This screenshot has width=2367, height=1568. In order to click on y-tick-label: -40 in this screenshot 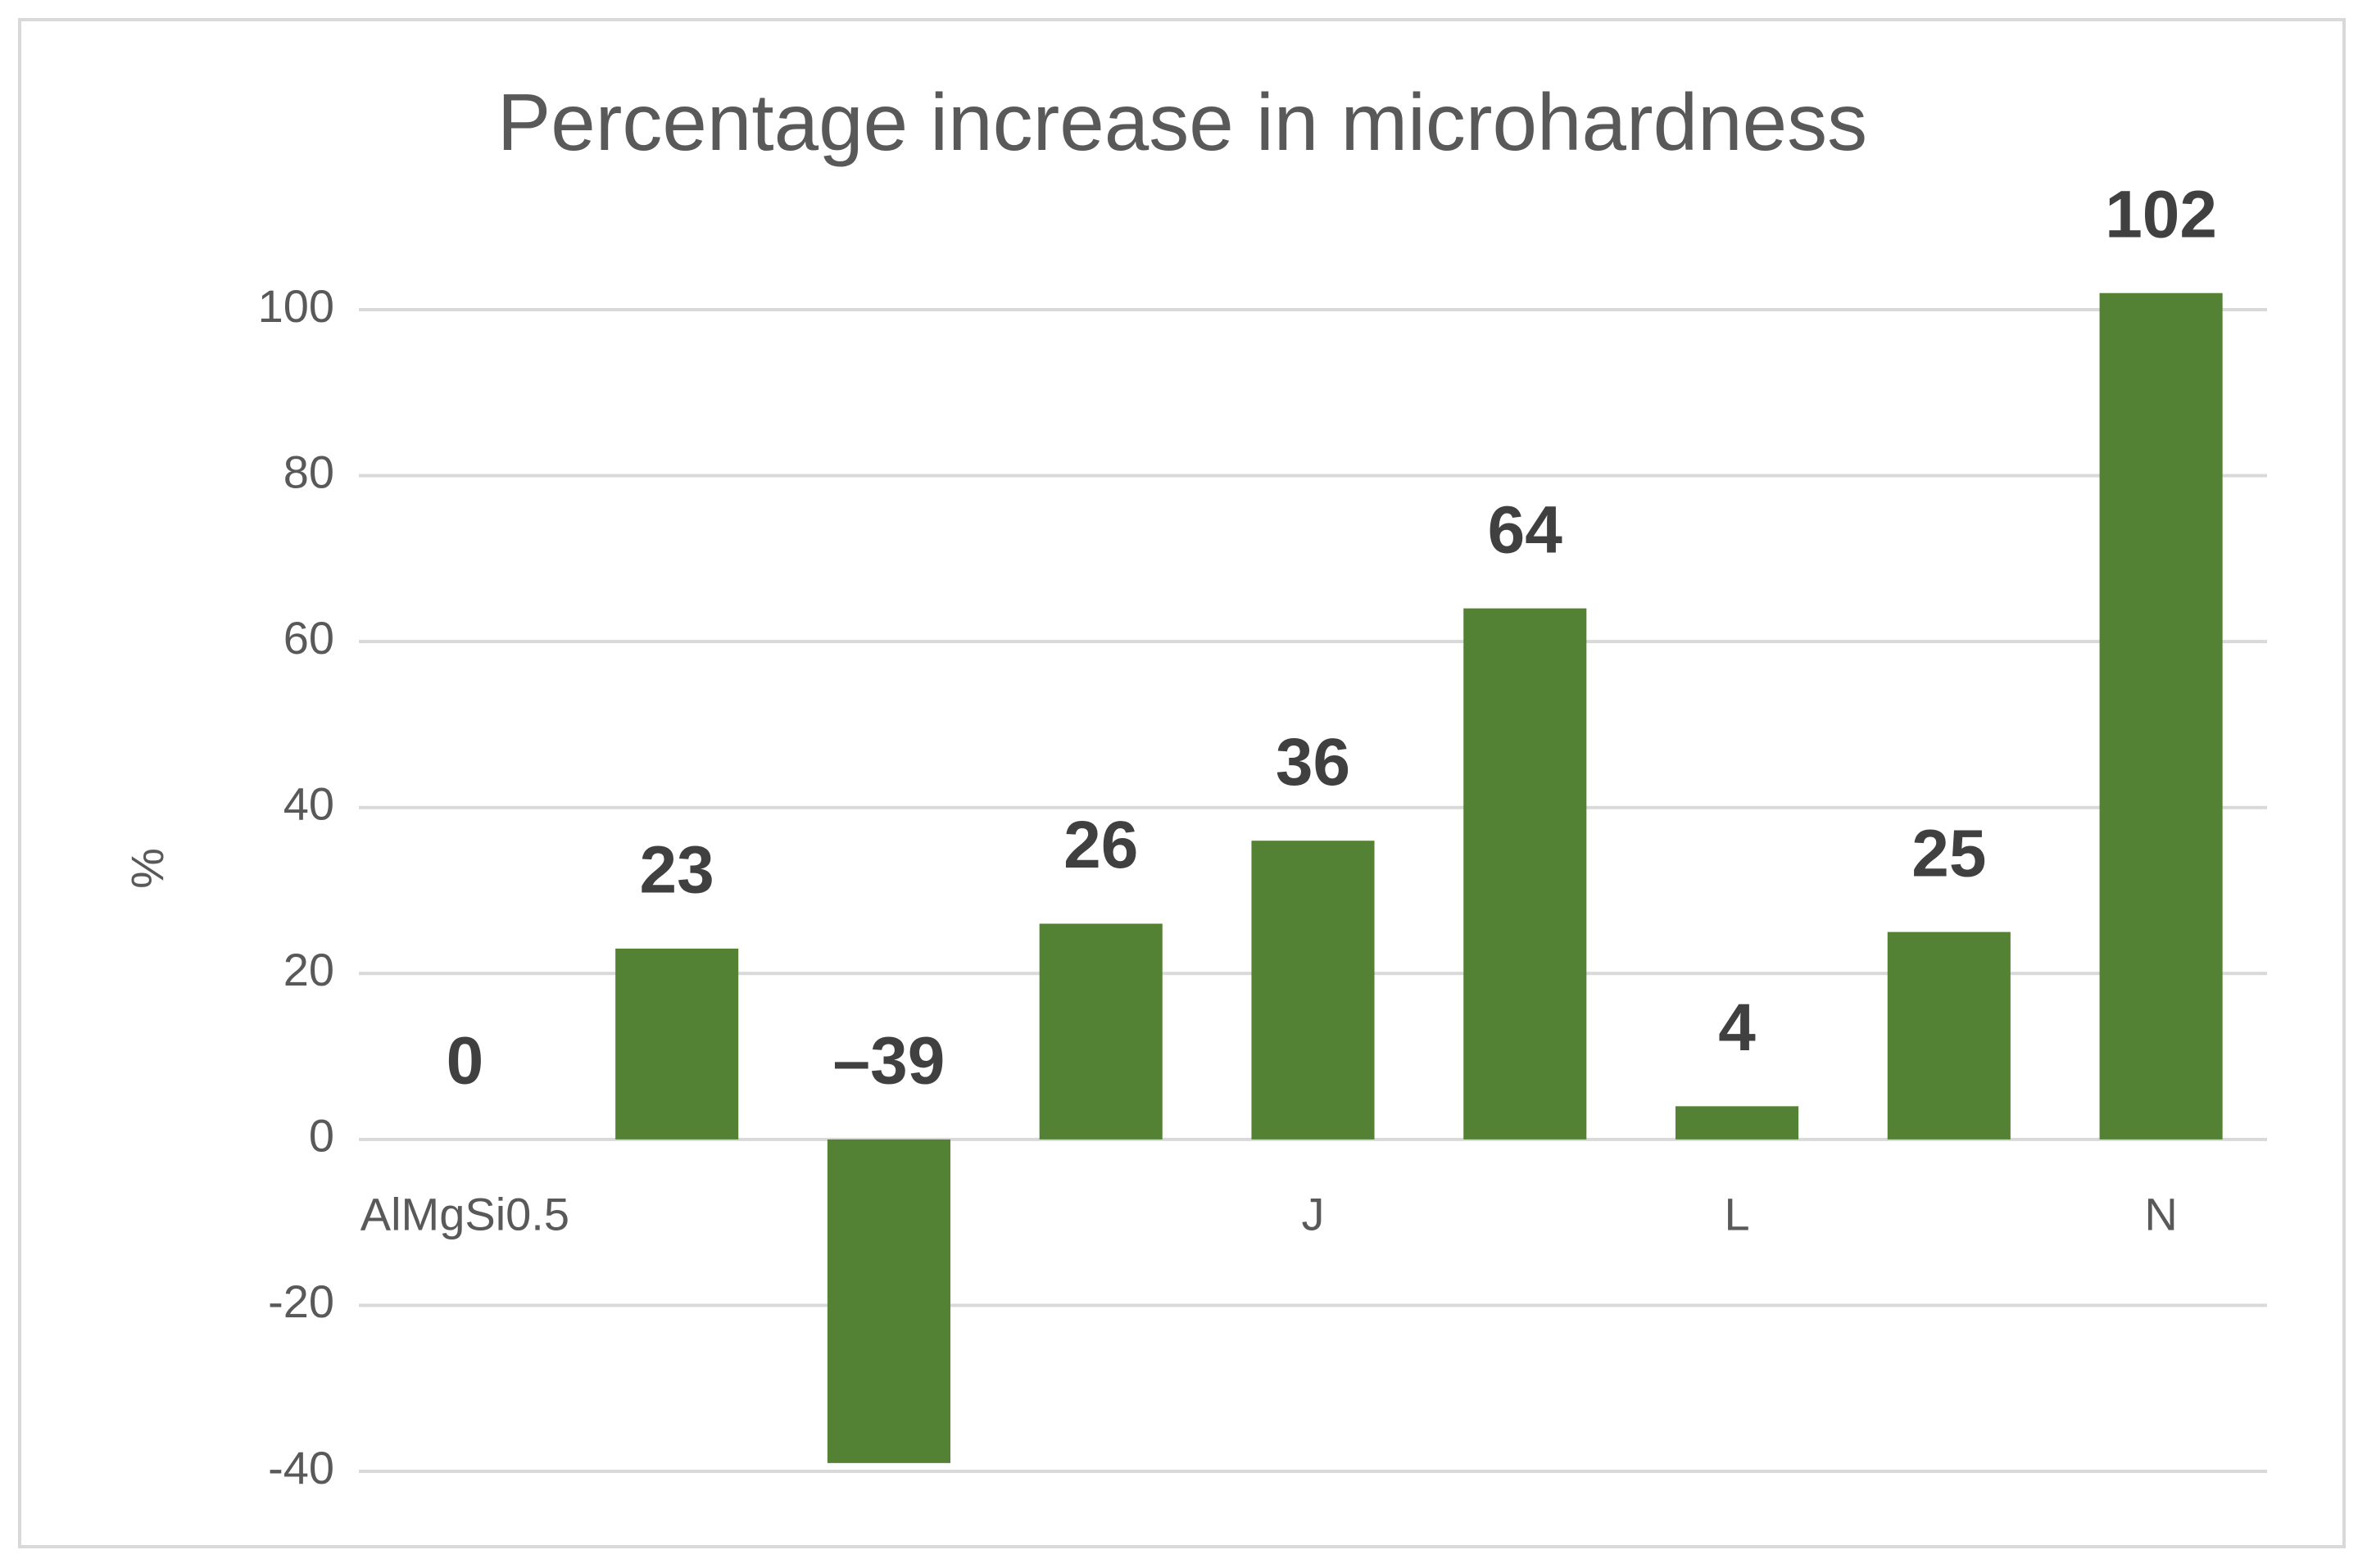, I will do `click(301, 1467)`.